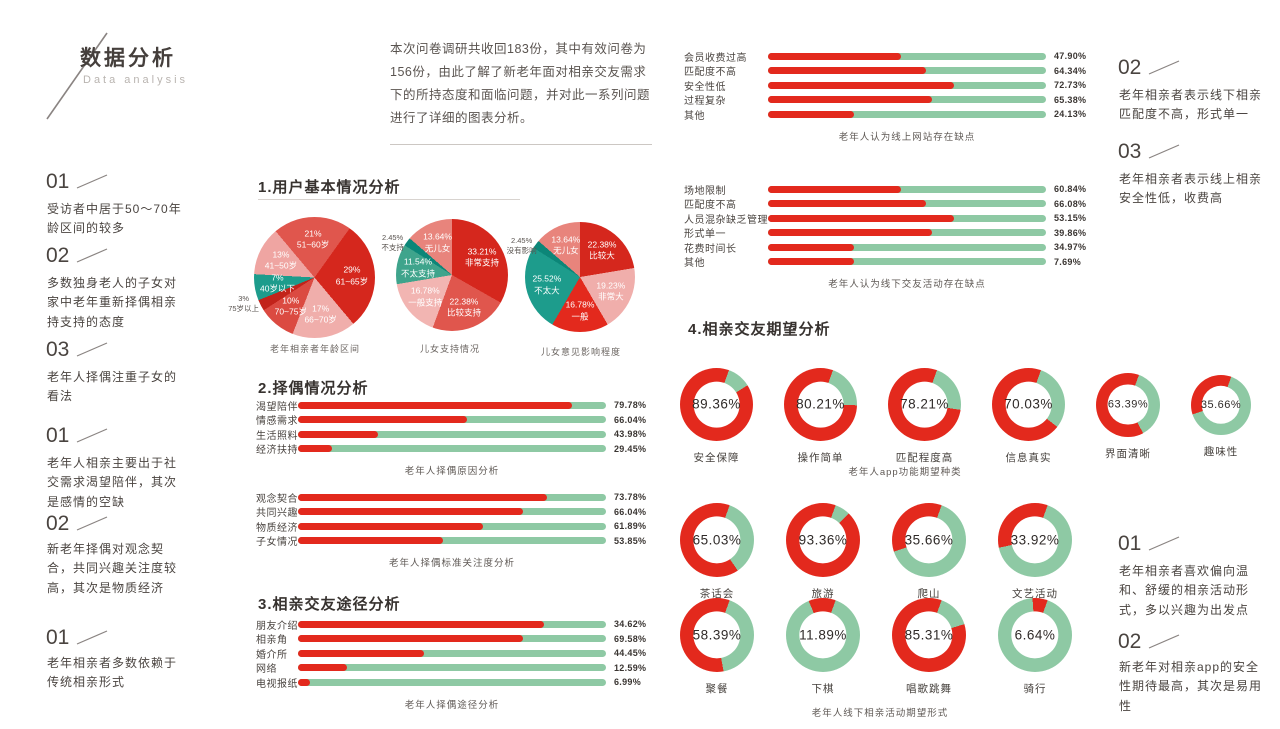 The width and height of the screenshot is (1280, 729). I want to click on donut-item: 70.03% 信息真实, so click(1028, 416).